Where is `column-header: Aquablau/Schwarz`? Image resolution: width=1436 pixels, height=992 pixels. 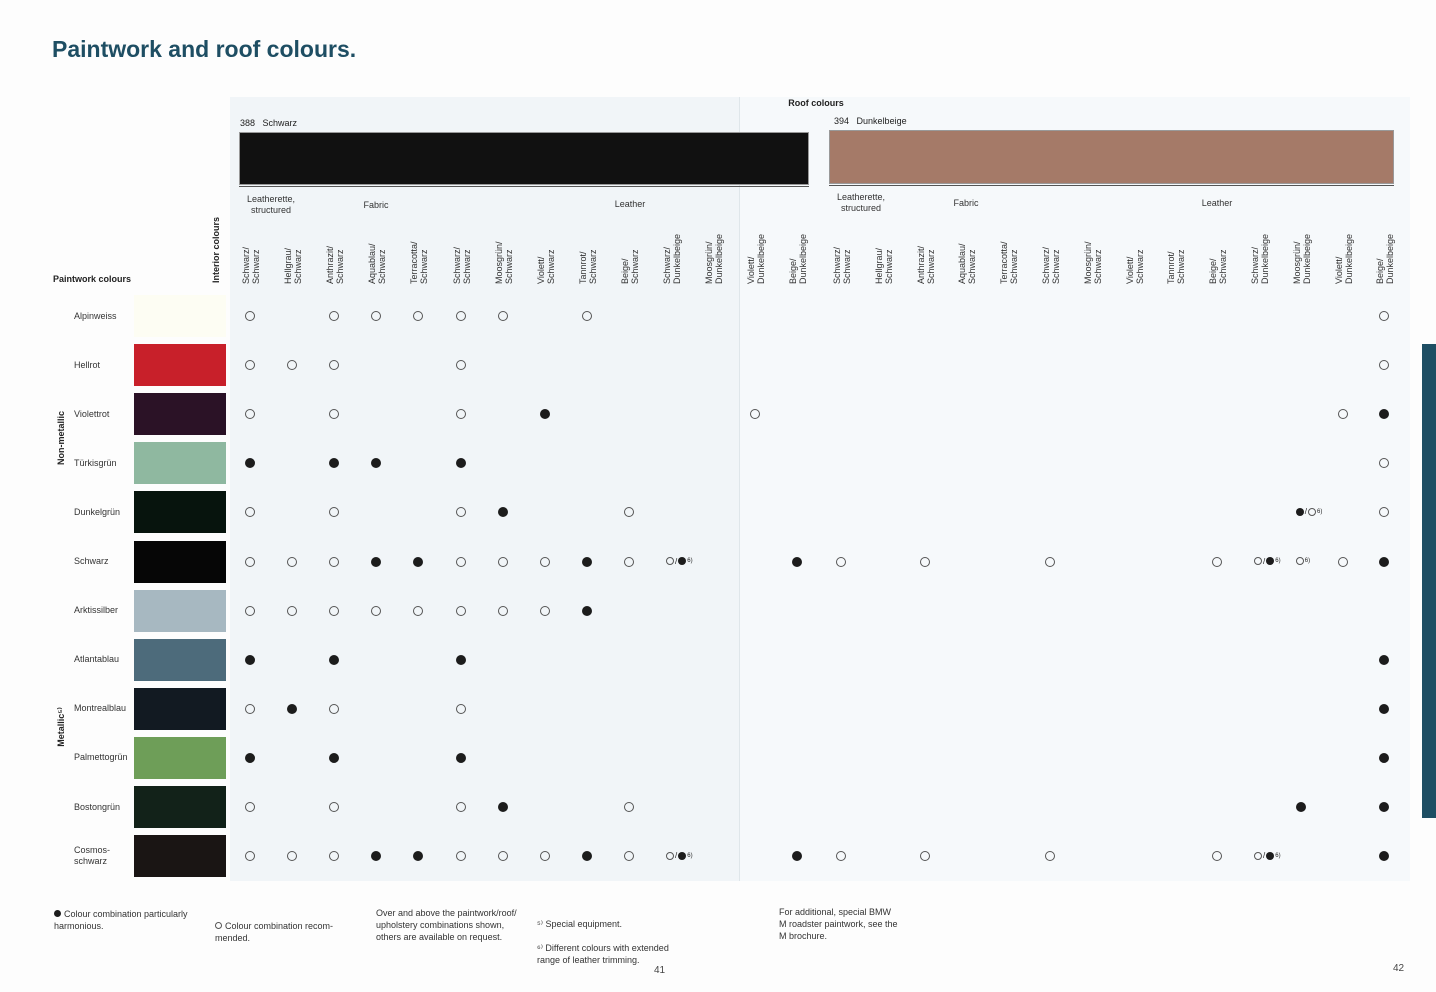
column-header: Aquablau/Schwarz is located at coordinates (967, 209).